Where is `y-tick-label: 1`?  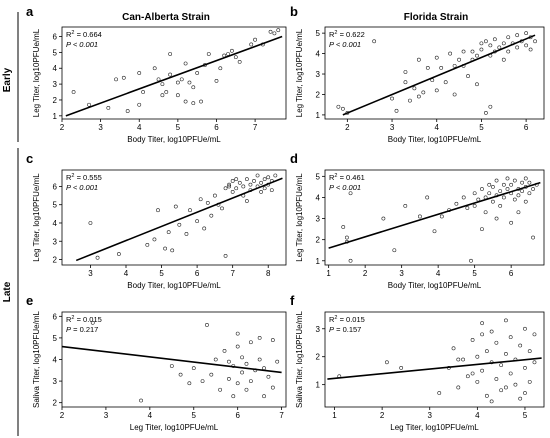
y-tick-label: 1 is located at coordinates (55, 116).